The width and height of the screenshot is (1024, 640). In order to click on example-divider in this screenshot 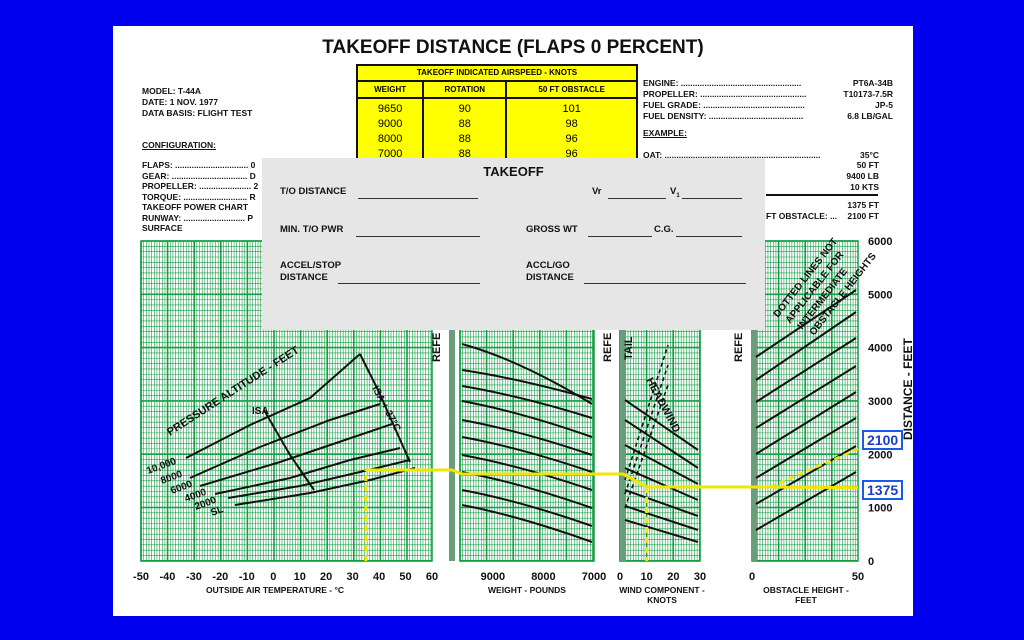, I will do `click(822, 195)`.